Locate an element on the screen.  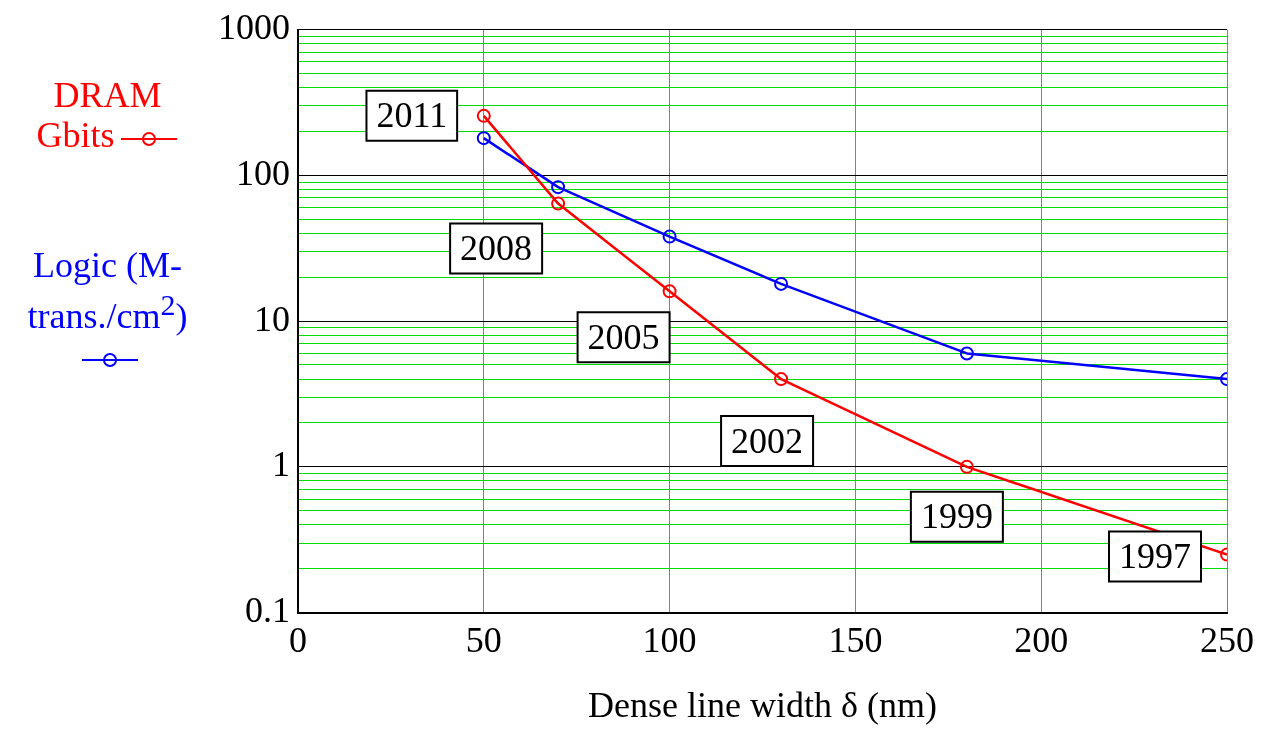
y-tick-label: 0.1 is located at coordinates (267, 610).